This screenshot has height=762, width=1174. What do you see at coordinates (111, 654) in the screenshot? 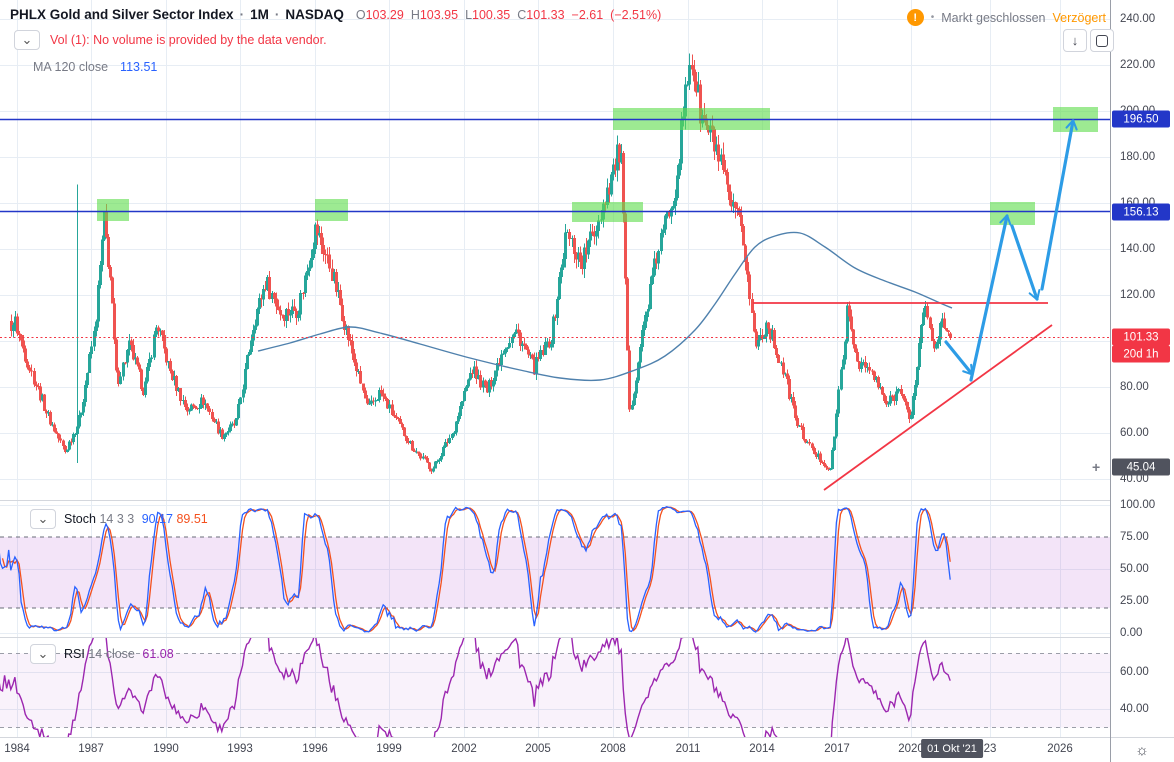
I see `rsi-params: 14 close` at bounding box center [111, 654].